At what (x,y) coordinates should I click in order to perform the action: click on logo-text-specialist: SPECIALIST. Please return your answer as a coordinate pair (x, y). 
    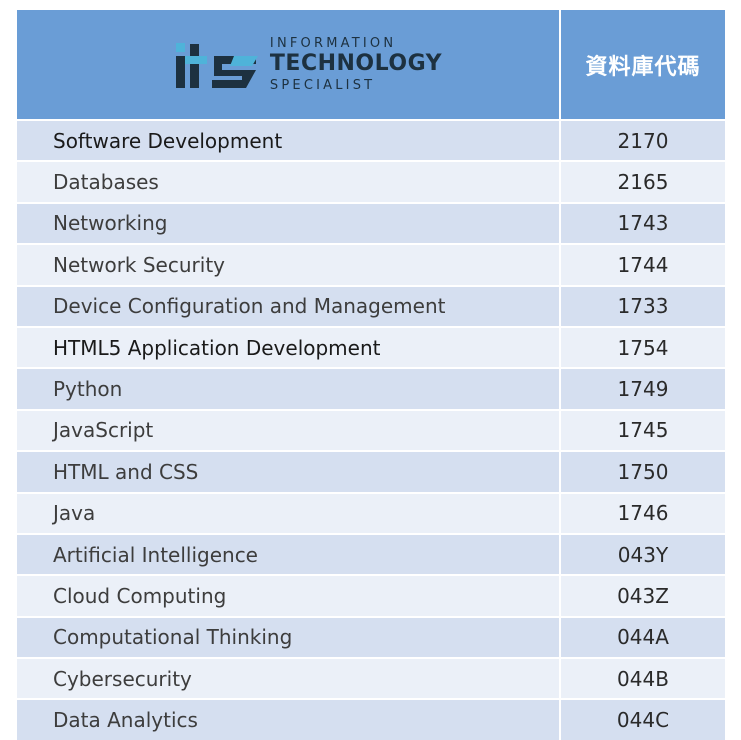
    Looking at the image, I should click on (322, 85).